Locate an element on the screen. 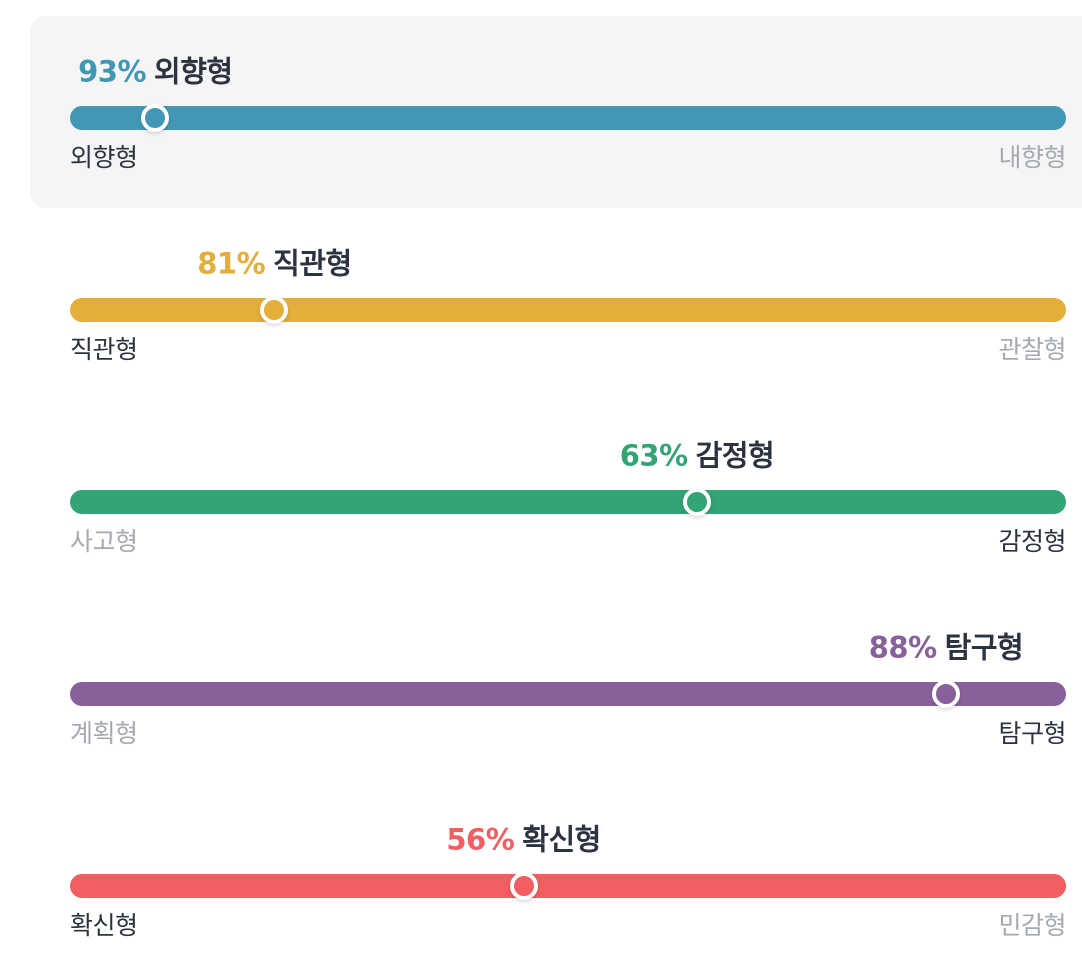  trait-right-label: 감정형 is located at coordinates (1032, 541).